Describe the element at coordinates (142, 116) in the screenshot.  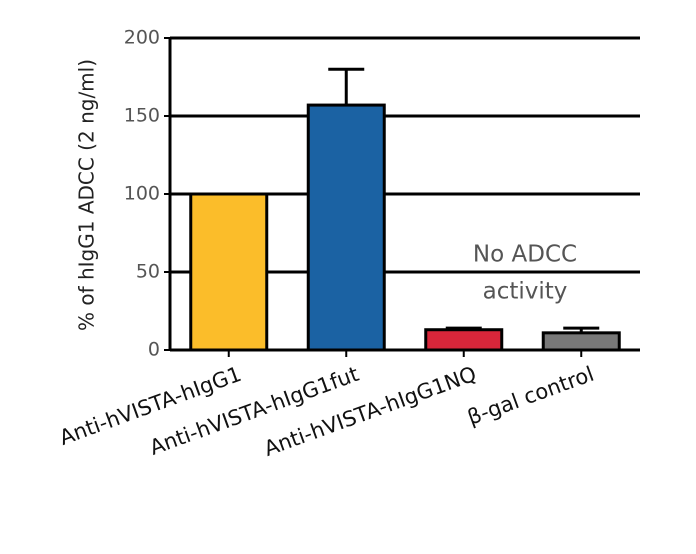
I see `y-tick-label: 150` at that location.